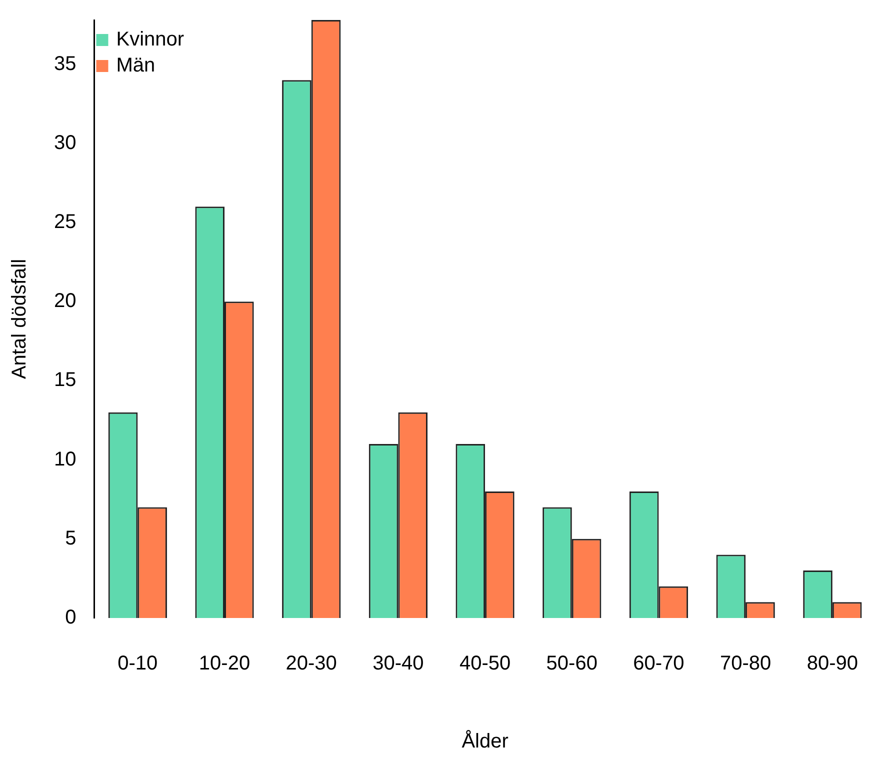  Describe the element at coordinates (746, 663) in the screenshot. I see `x-tick-label: 70-80` at that location.